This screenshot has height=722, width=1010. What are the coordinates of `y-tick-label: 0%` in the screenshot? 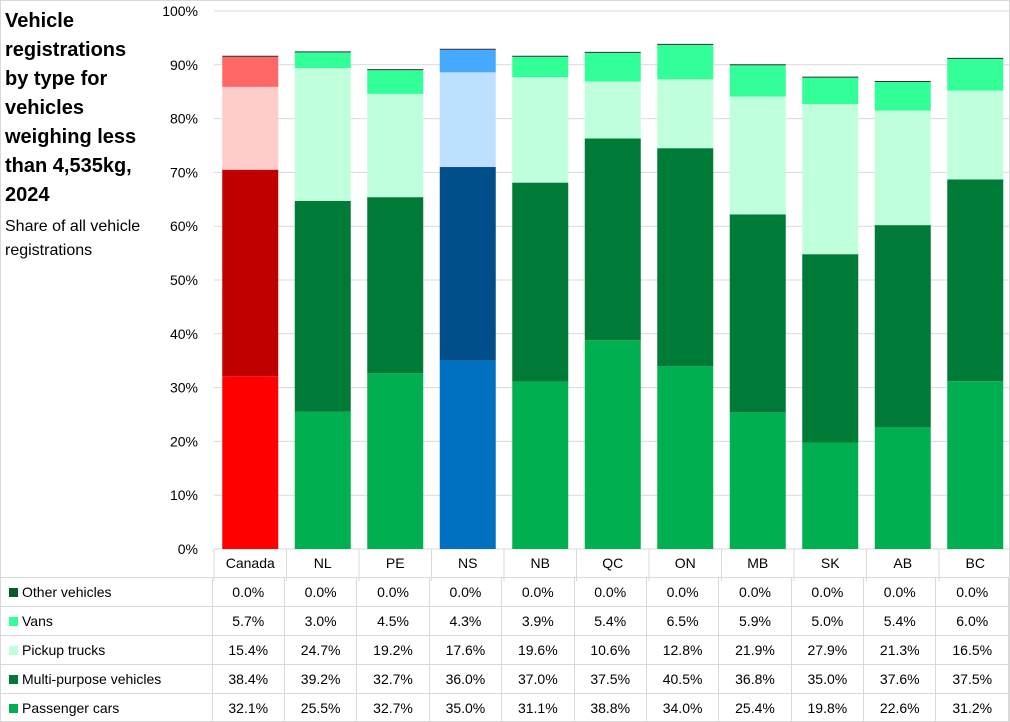 It's located at (188, 549).